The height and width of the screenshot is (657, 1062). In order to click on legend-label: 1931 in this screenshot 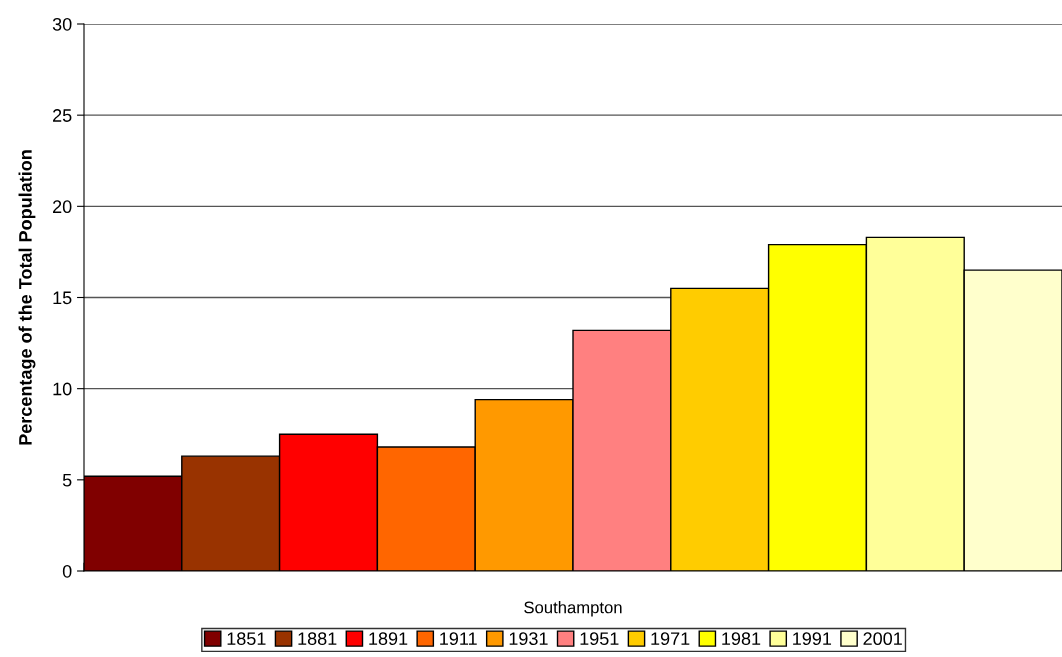, I will do `click(528, 639)`.